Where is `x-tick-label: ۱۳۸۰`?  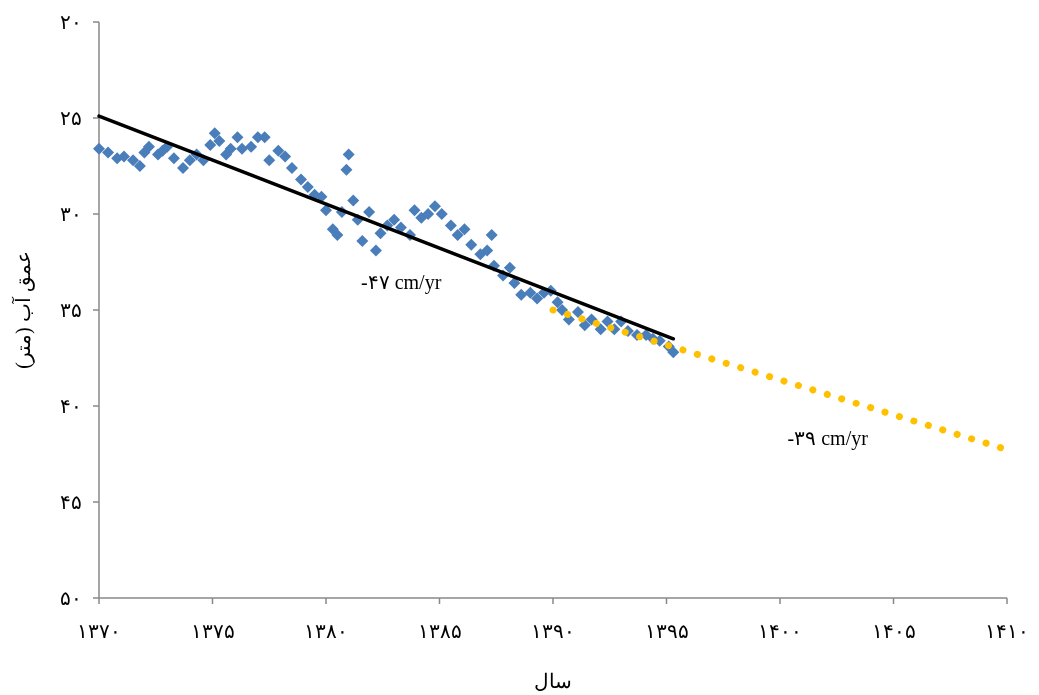
x-tick-label: ۱۳۸۰ is located at coordinates (326, 631).